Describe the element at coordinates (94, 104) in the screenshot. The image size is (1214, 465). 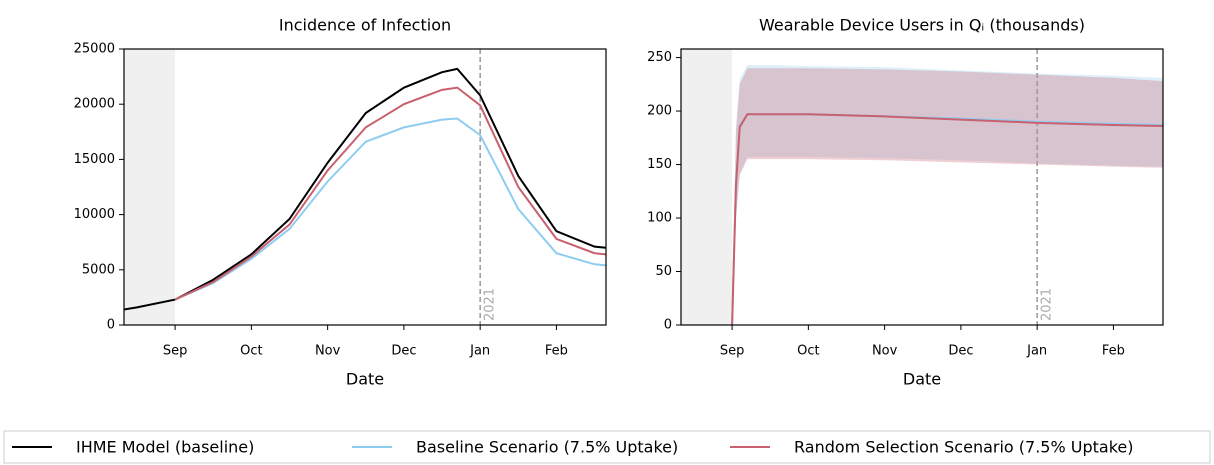
I see `y-tick-label: 20000` at that location.